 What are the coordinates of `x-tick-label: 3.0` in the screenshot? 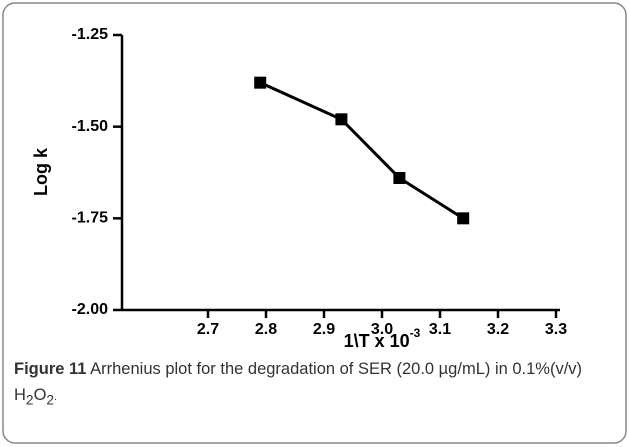 It's located at (382, 329).